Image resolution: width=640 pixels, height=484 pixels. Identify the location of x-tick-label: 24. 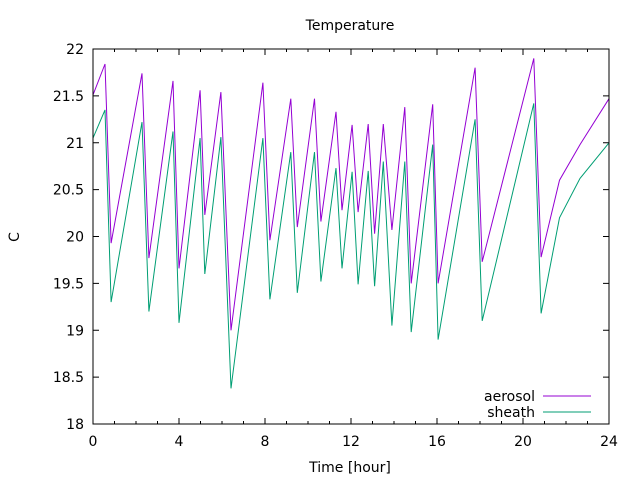
(609, 442).